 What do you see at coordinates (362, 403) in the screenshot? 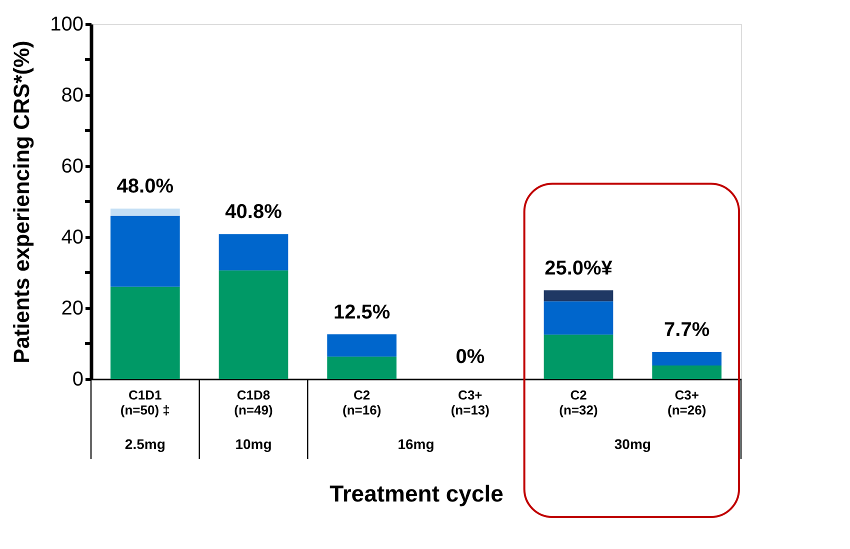
I see `x-tick-label: C2 (n=16)` at bounding box center [362, 403].